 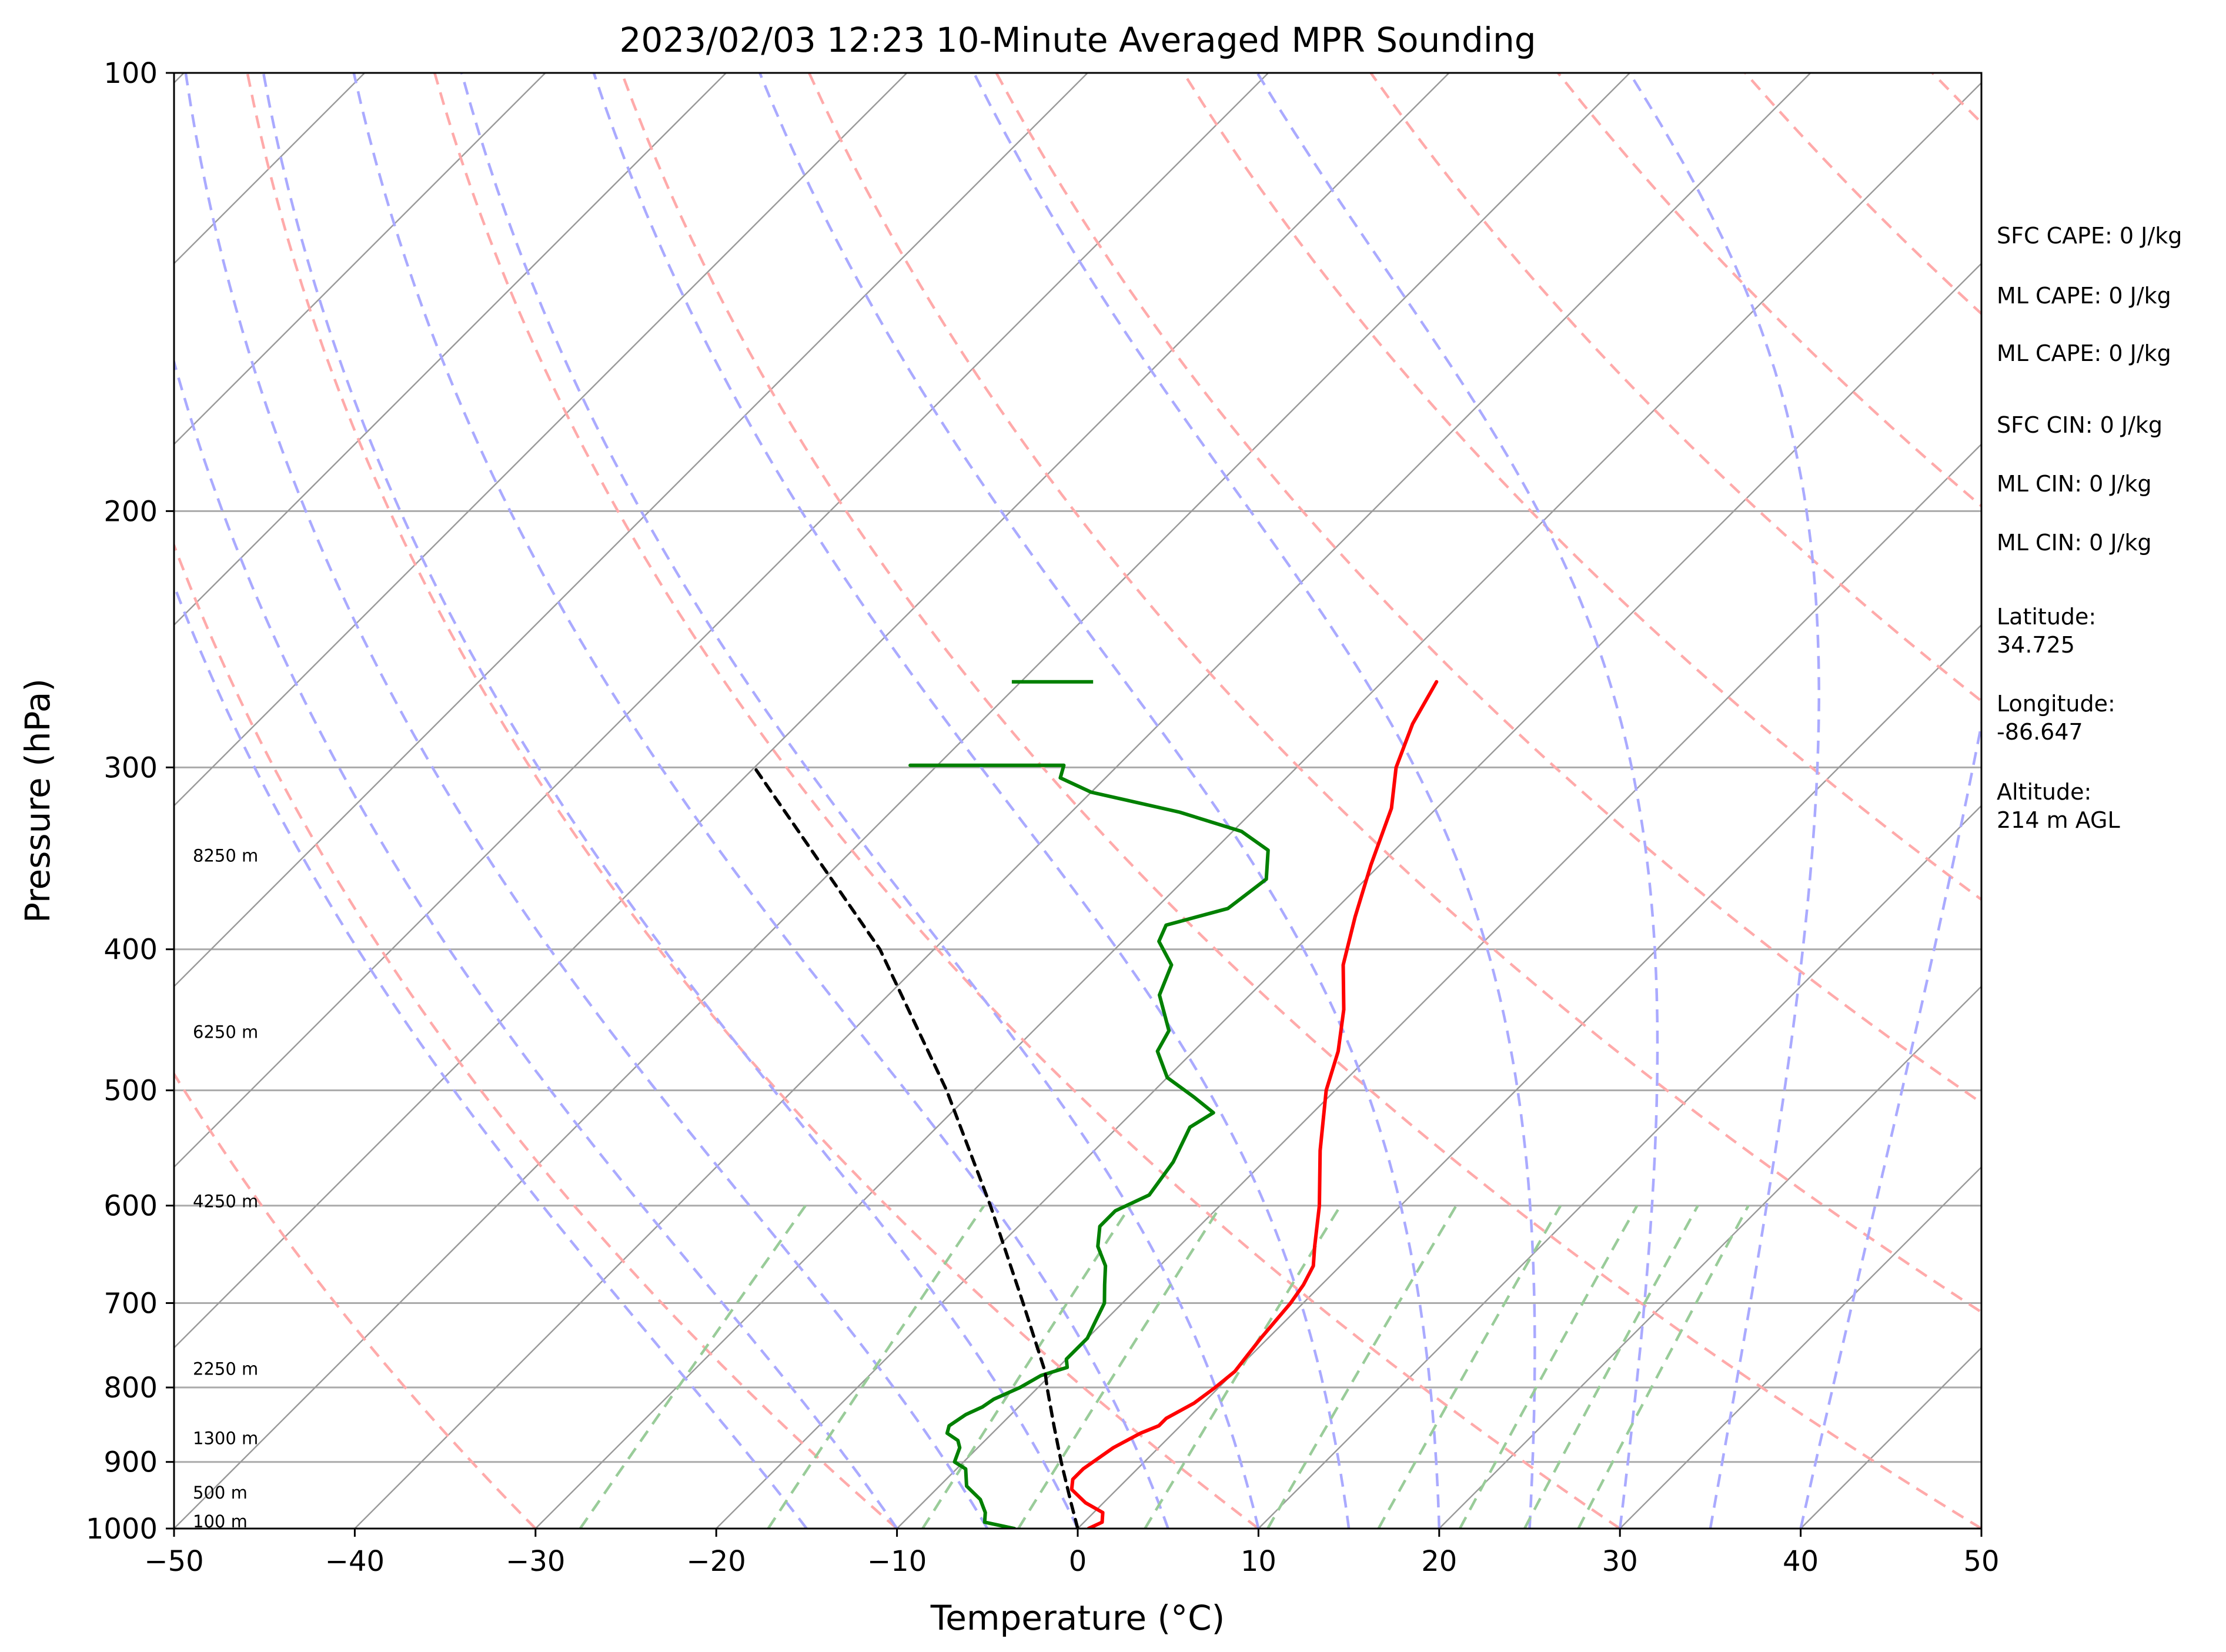 What do you see at coordinates (130, 1463) in the screenshot?
I see `y-tick-label: 900` at bounding box center [130, 1463].